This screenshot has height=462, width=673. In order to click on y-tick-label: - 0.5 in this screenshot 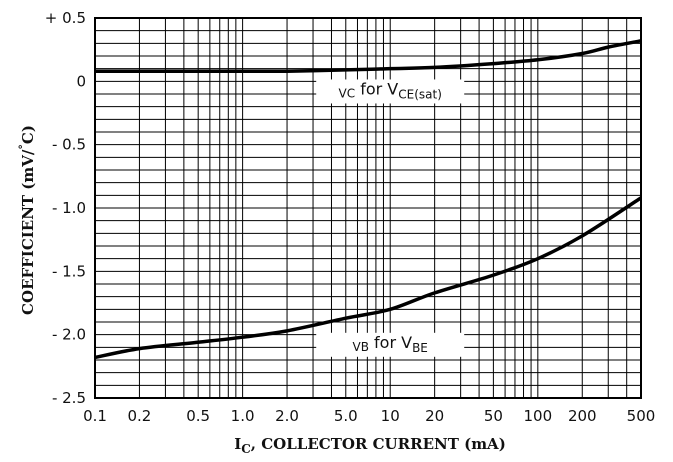, I will do `click(69, 145)`.